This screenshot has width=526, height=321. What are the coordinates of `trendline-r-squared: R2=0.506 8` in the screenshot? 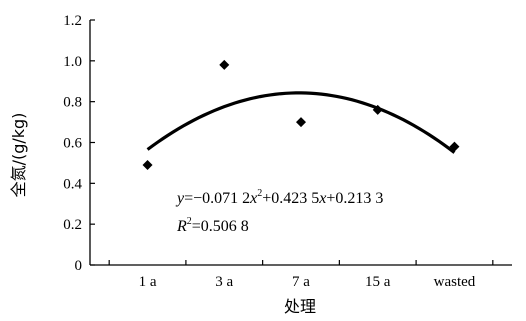 It's located at (212, 225).